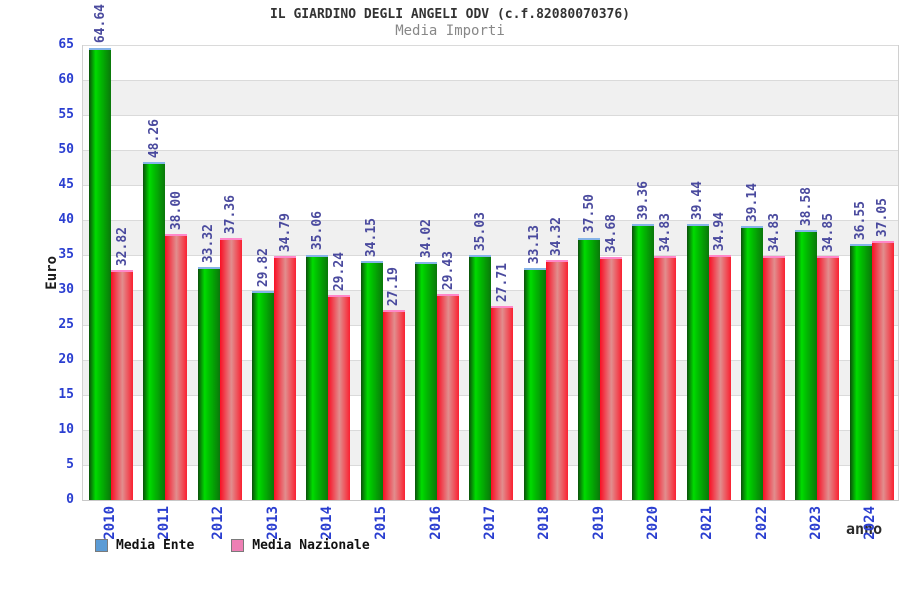  What do you see at coordinates (218, 523) in the screenshot?
I see `year-label-2012: 2012` at bounding box center [218, 523].